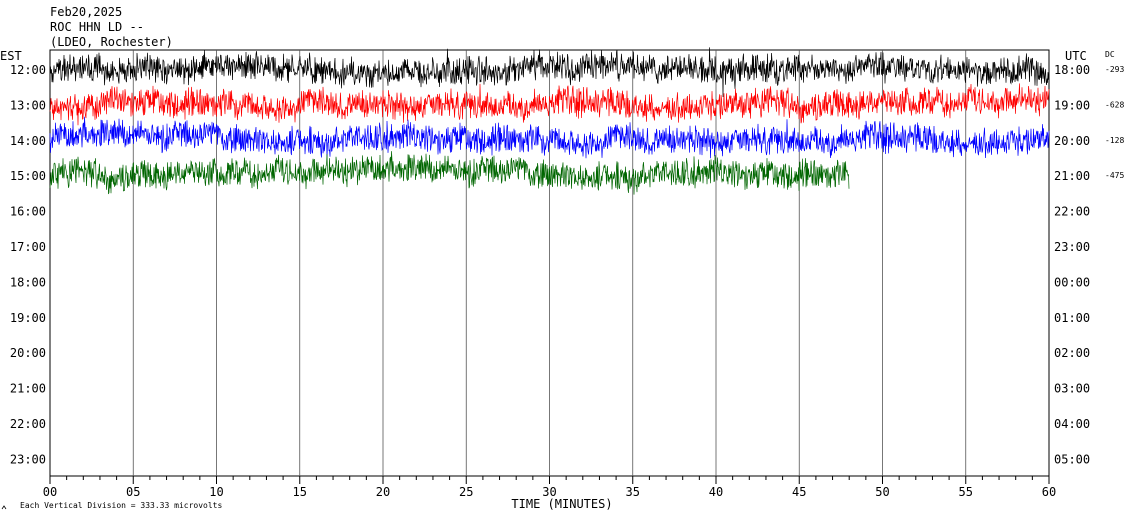 The image size is (1130, 519). I want to click on est-row-label: 13:00, so click(28, 105).